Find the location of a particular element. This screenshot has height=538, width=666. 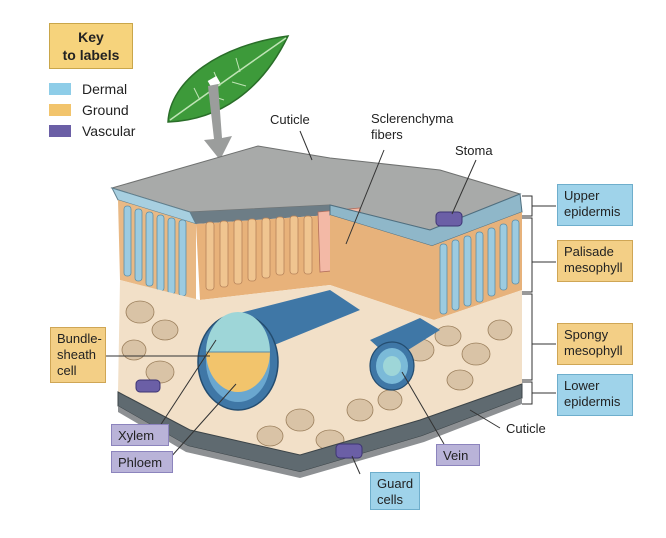

dermal-swatch is located at coordinates (60, 89).